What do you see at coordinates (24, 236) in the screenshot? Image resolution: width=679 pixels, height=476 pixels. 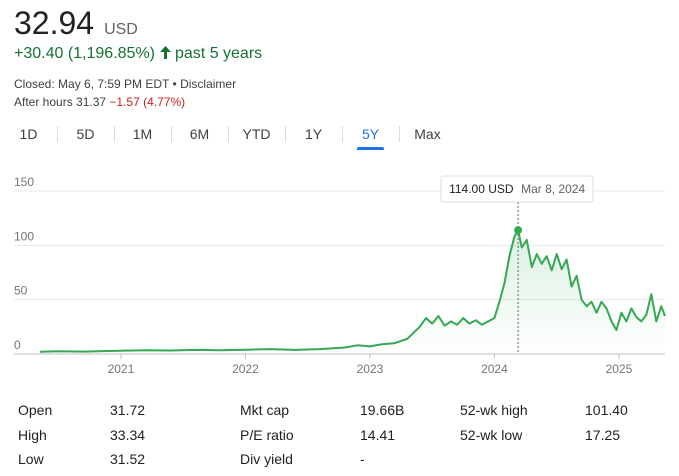 I see `y-tick-label: 100` at bounding box center [24, 236].